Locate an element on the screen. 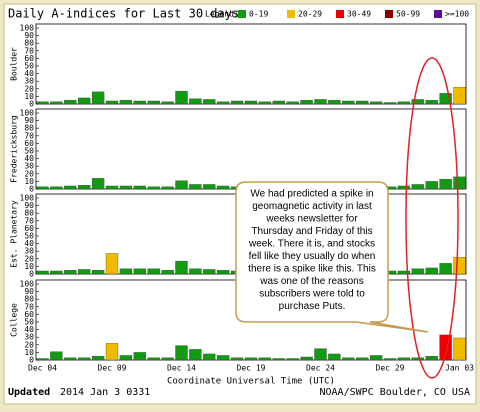 Image resolution: width=480 pixels, height=412 pixels. x-tick-label: Jan 03 is located at coordinates (459, 368).